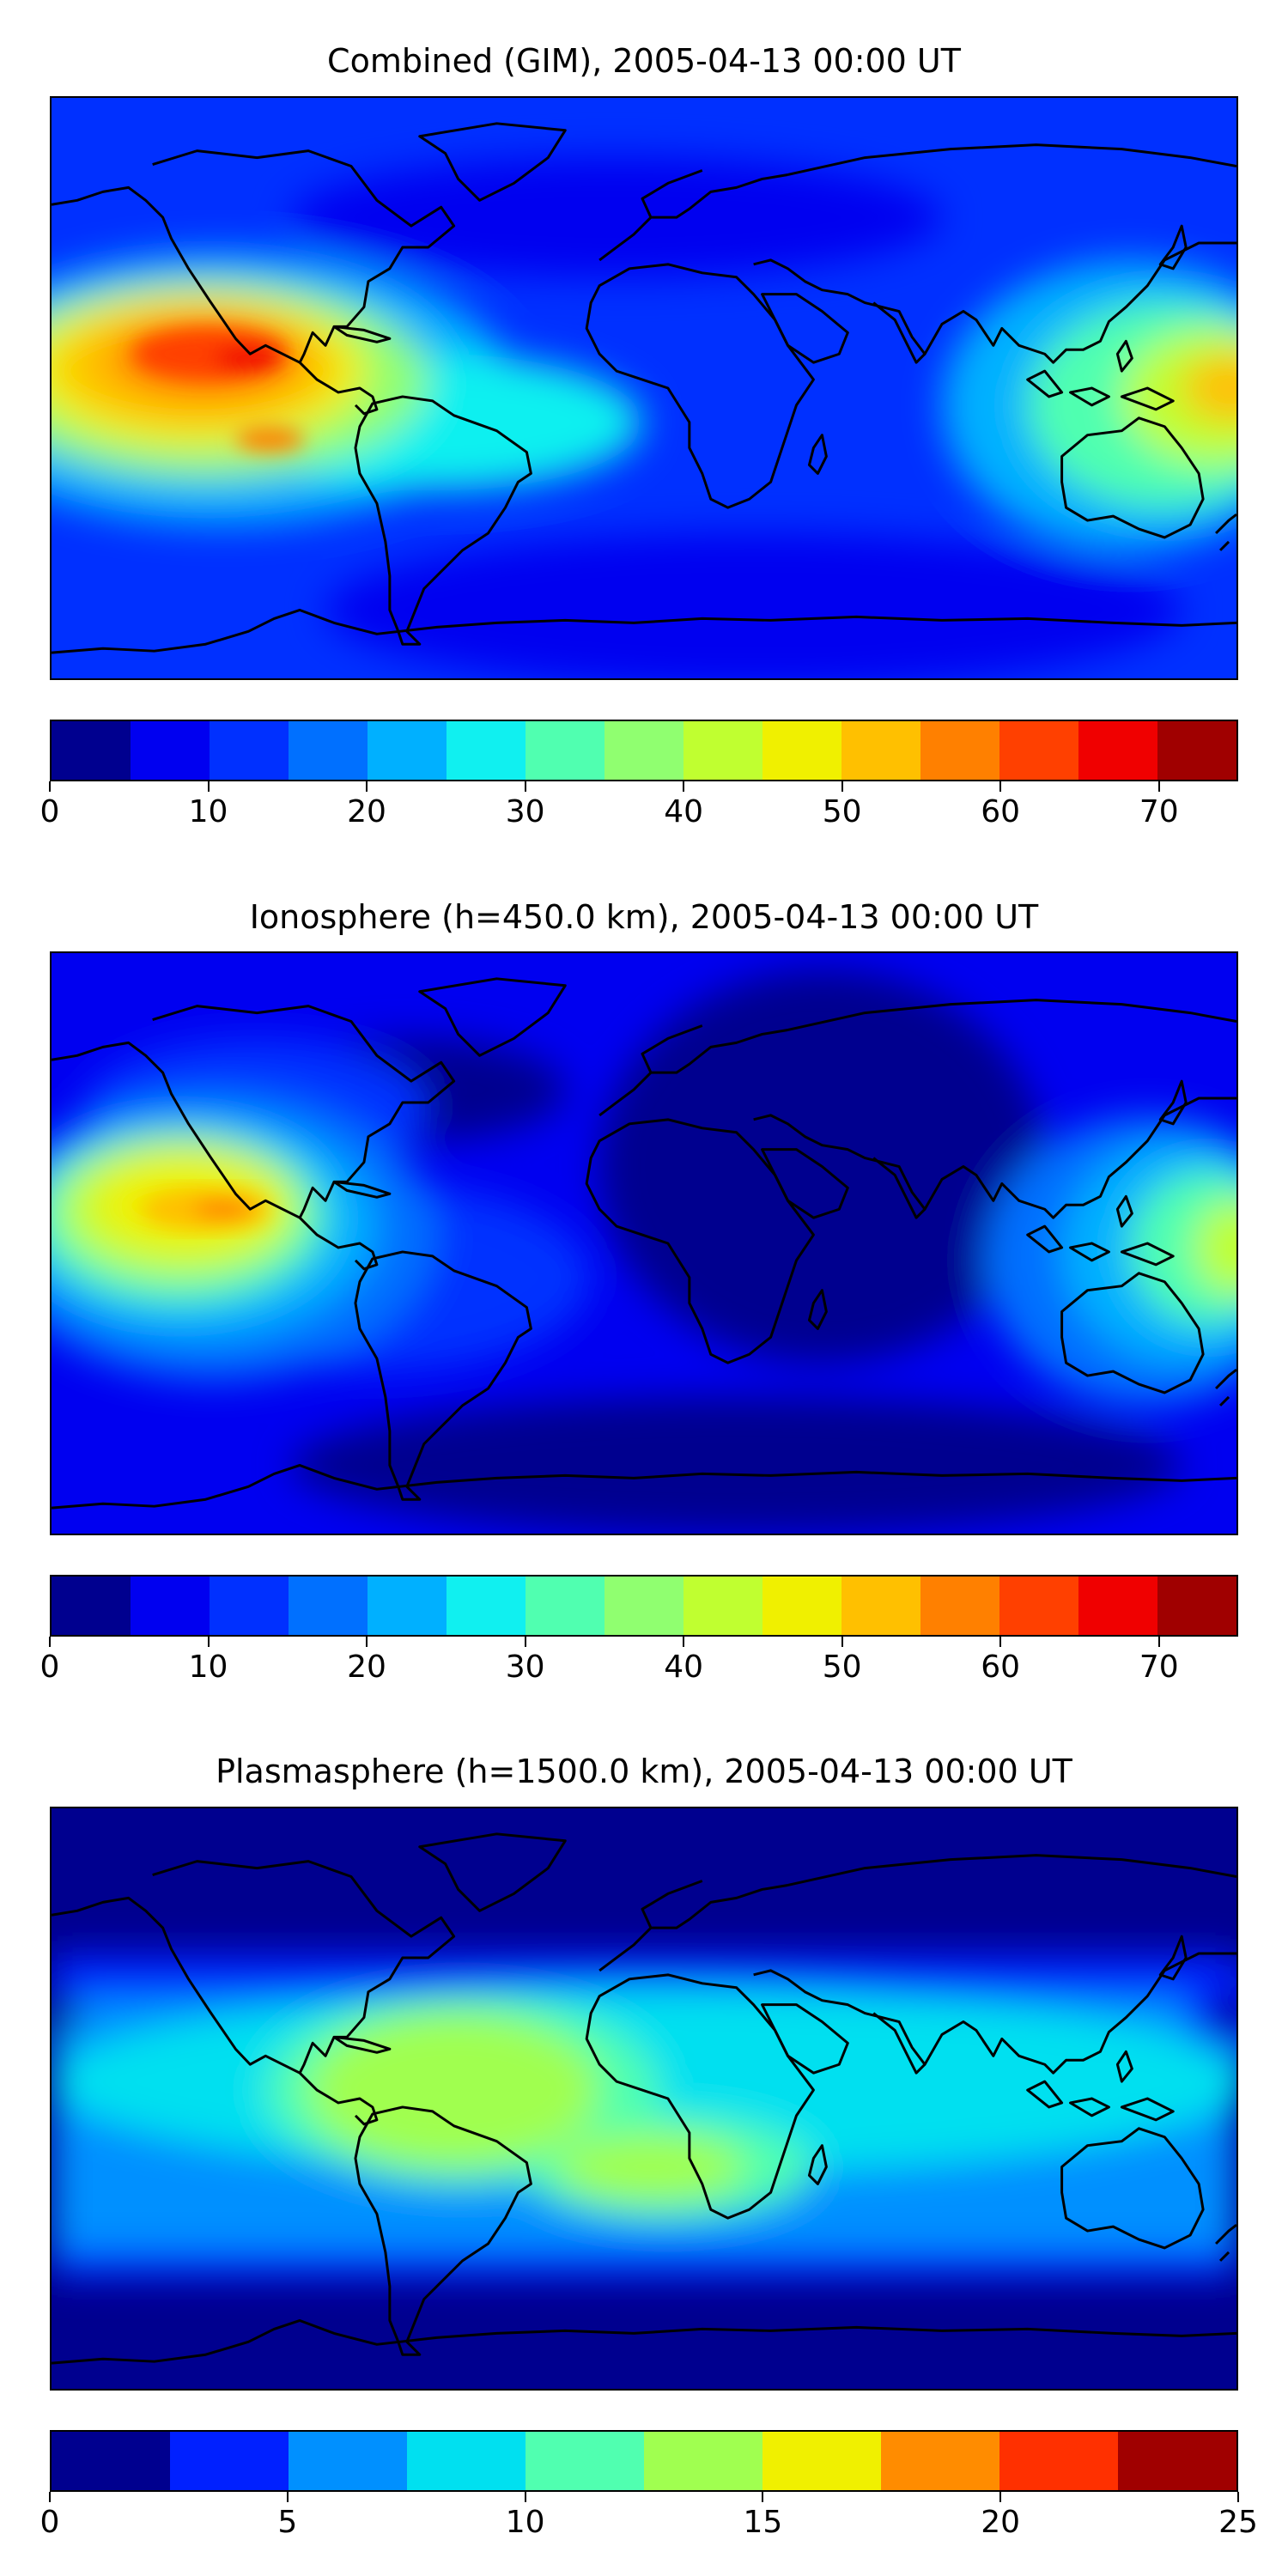  What do you see at coordinates (287, 2522) in the screenshot?
I see `colorbar-tick-label: 5` at bounding box center [287, 2522].